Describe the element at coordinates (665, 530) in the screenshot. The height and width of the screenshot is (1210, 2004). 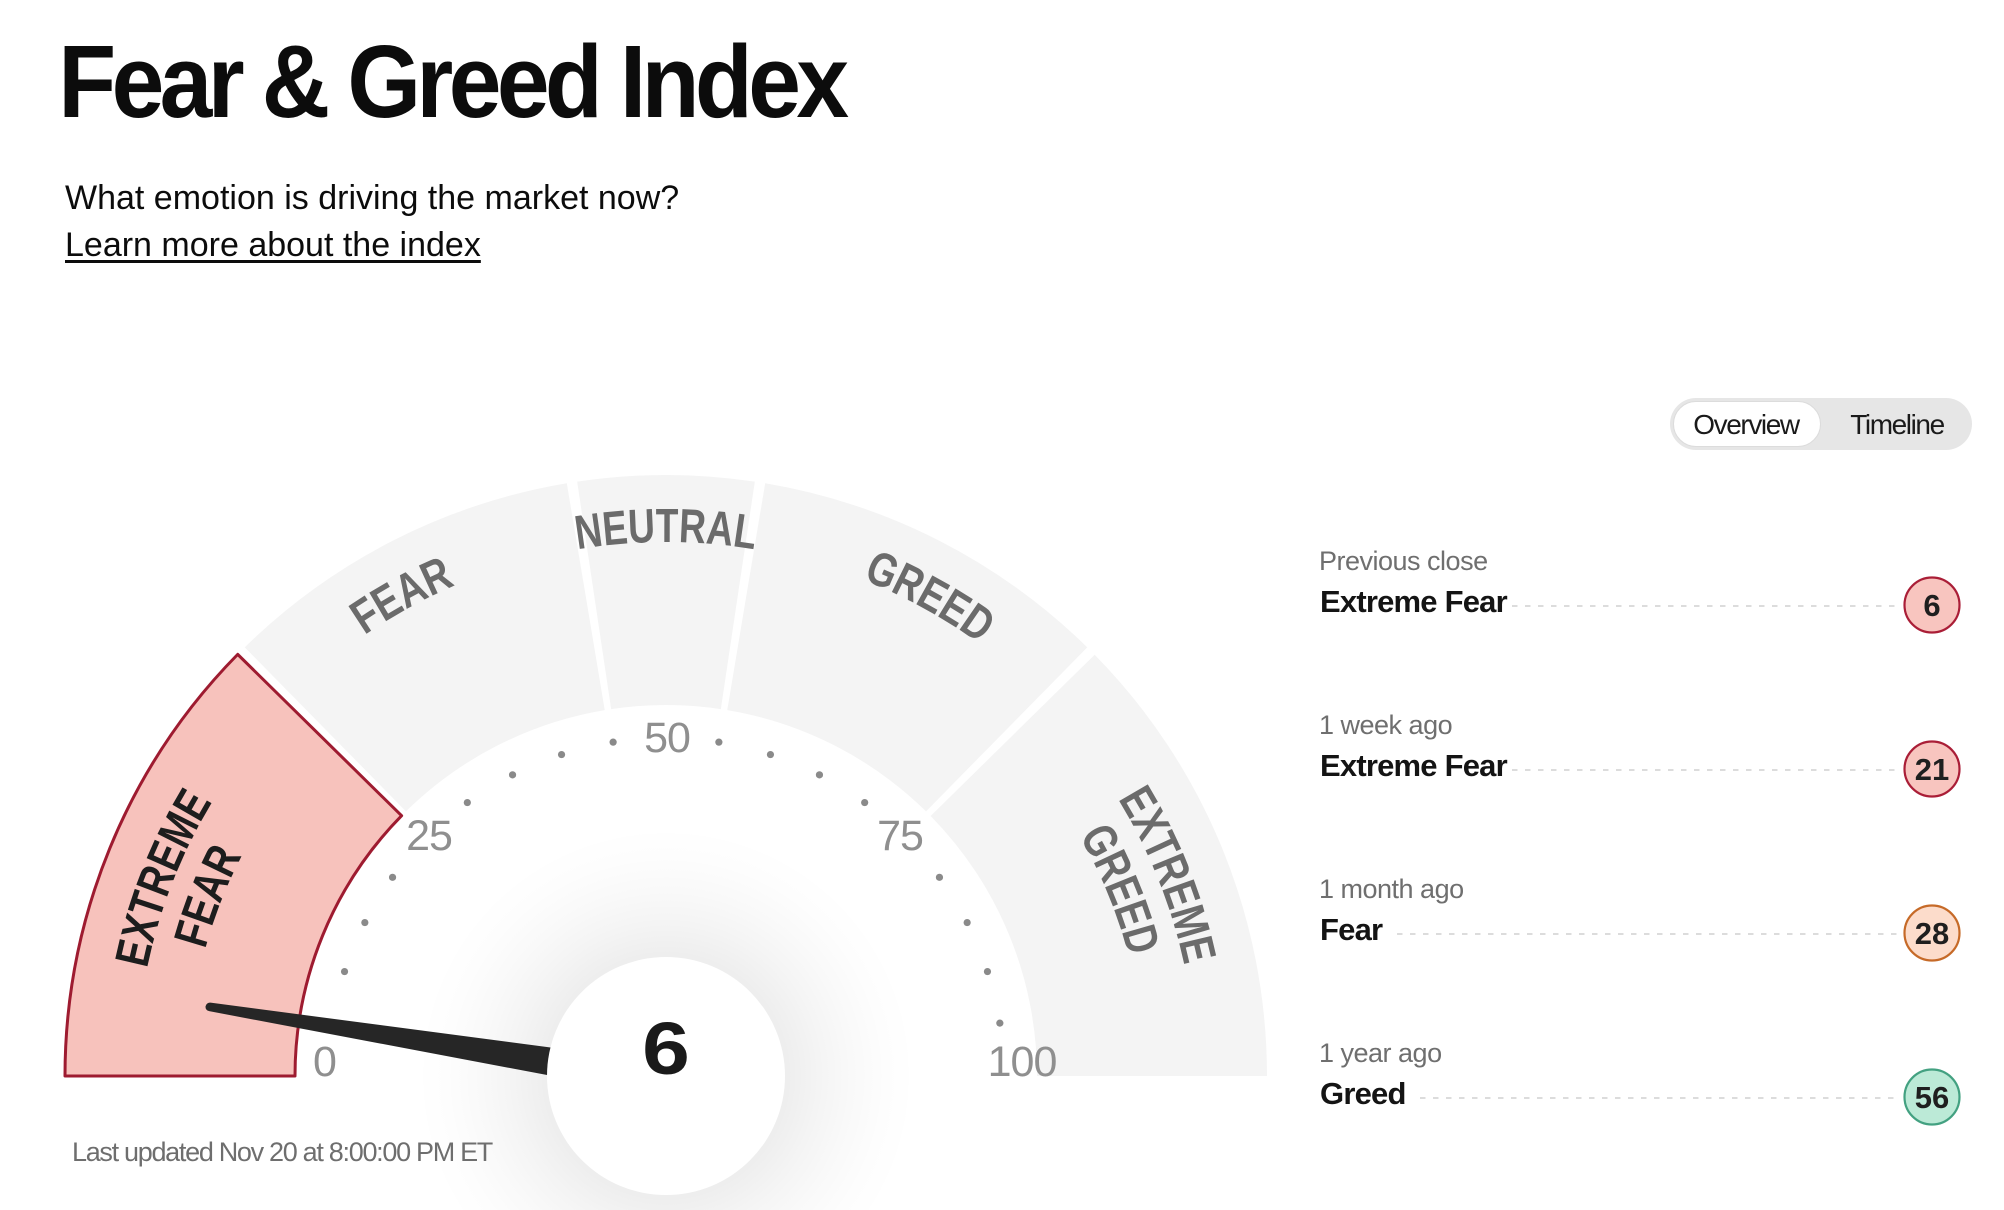
I see `svg-text: NEUTRAL` at that location.